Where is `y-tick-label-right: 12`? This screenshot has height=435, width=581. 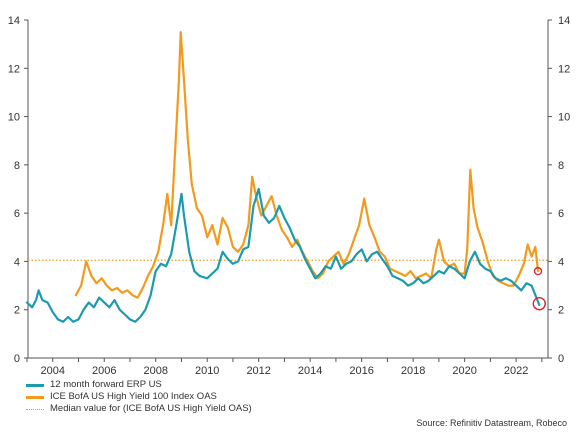 y-tick-label-right: 12 is located at coordinates (564, 69).